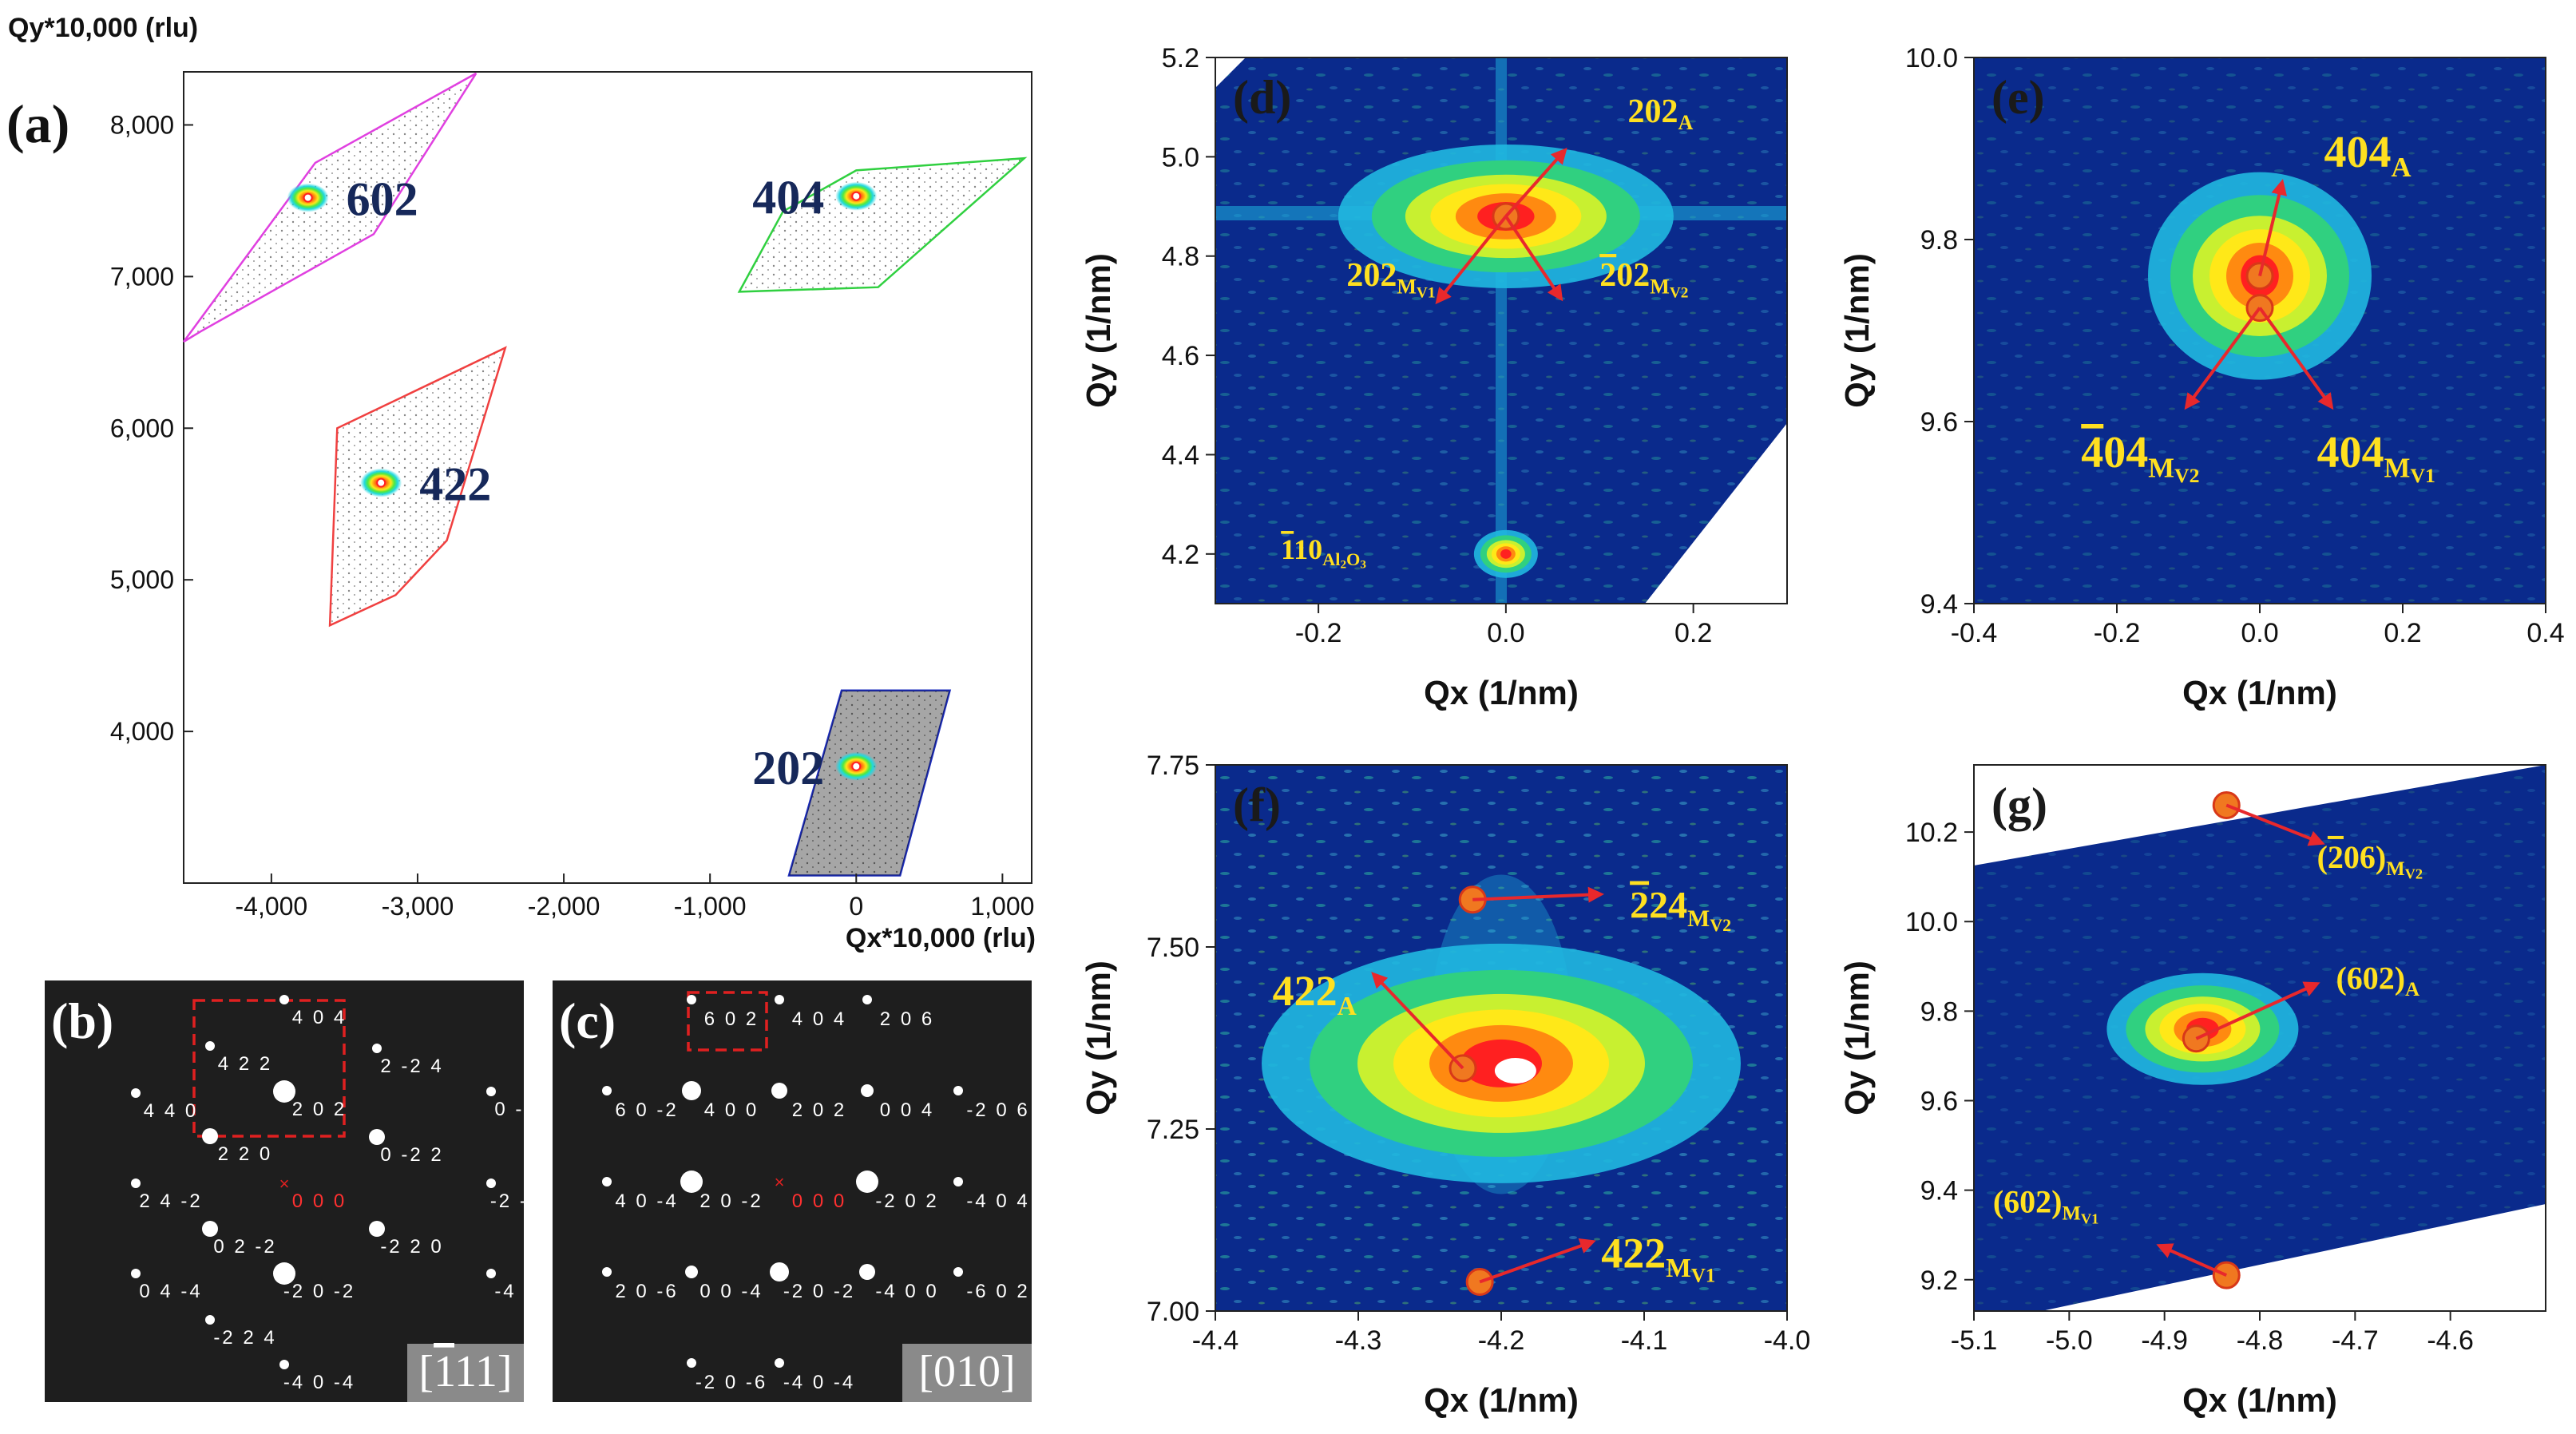  I want to click on map-map-f-plot, so click(1501, 1038).